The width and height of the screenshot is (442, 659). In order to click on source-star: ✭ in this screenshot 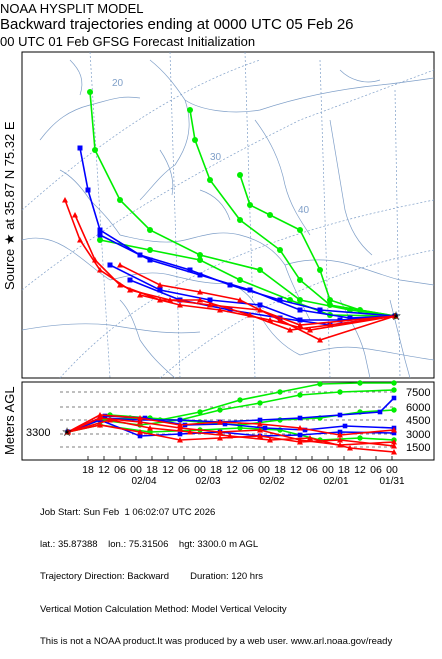, I will do `click(396, 316)`.